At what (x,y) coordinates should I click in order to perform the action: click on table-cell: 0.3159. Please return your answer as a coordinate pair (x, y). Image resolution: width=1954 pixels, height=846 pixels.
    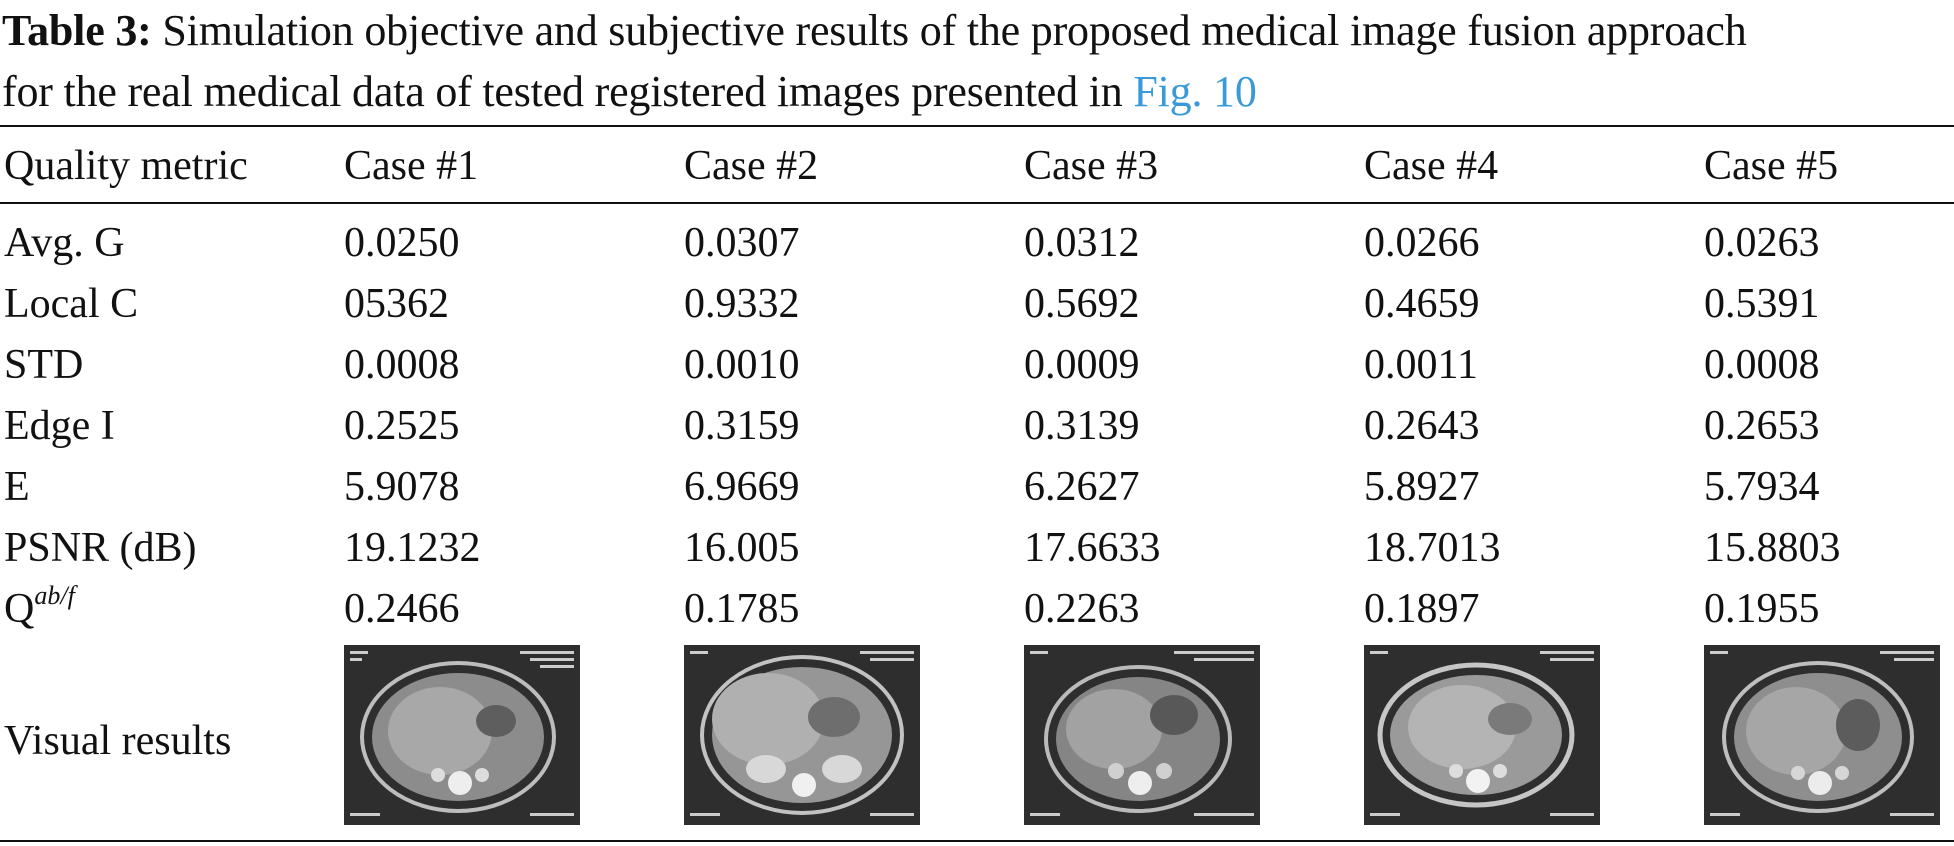
    Looking at the image, I should click on (742, 426).